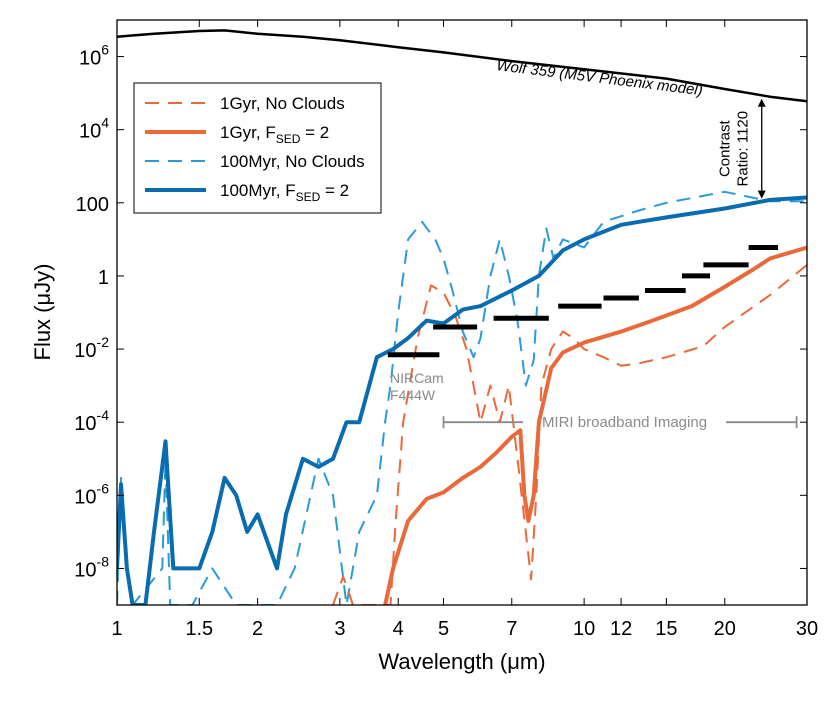 This screenshot has height=710, width=830. What do you see at coordinates (91, 567) in the screenshot?
I see `y-tick-label-0: 10⁻⁸` at bounding box center [91, 567].